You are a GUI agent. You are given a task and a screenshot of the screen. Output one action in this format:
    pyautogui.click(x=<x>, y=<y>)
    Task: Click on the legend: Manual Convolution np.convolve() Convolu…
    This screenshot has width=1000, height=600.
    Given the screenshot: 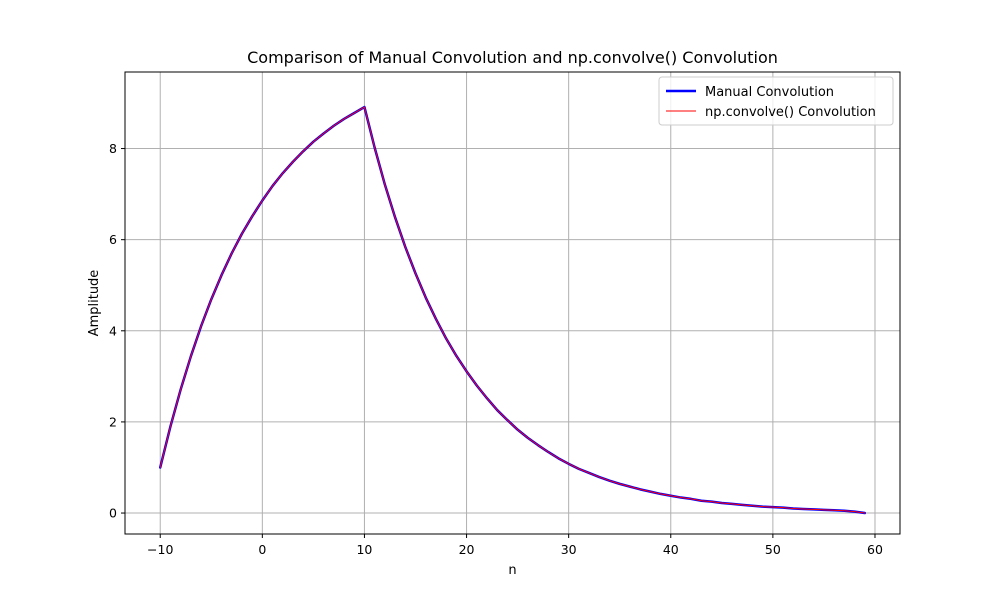 What is the action you would take?
    pyautogui.click(x=776, y=101)
    